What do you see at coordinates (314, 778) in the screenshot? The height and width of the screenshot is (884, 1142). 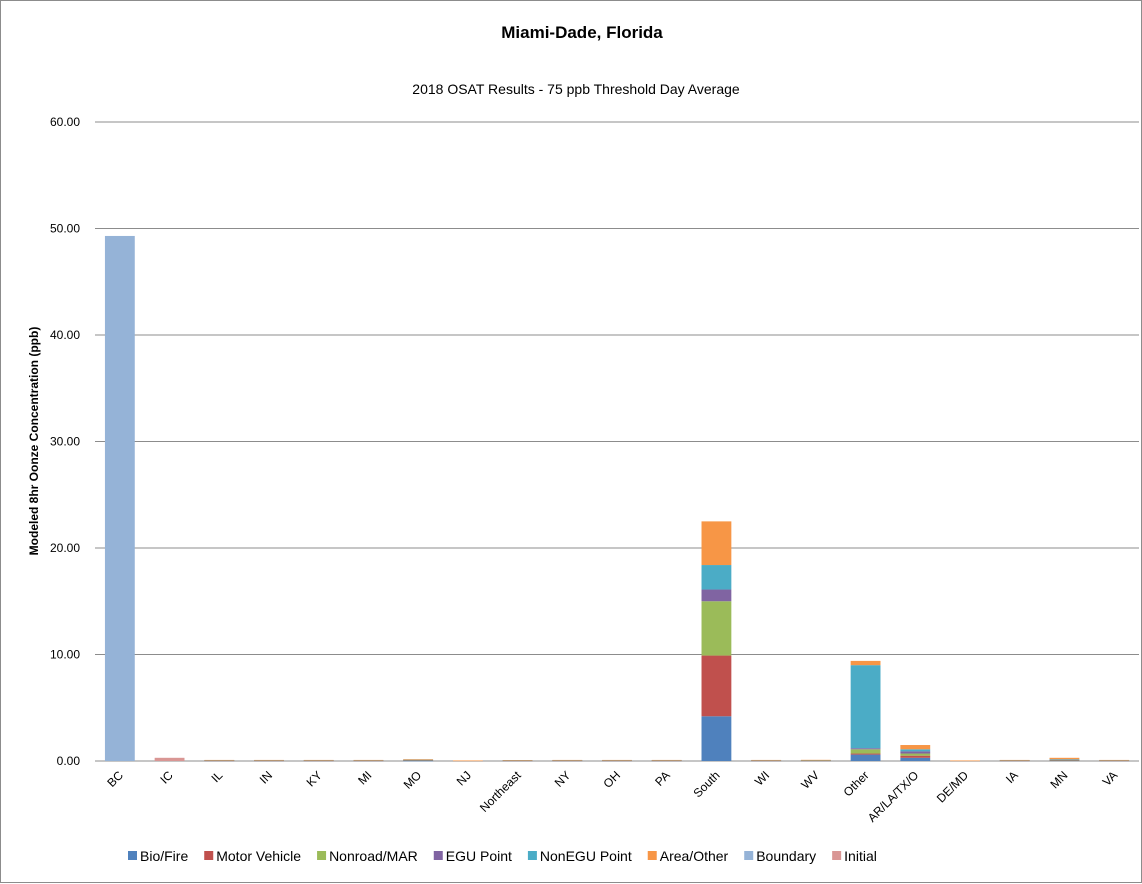 I see `x-tick-label: KY` at bounding box center [314, 778].